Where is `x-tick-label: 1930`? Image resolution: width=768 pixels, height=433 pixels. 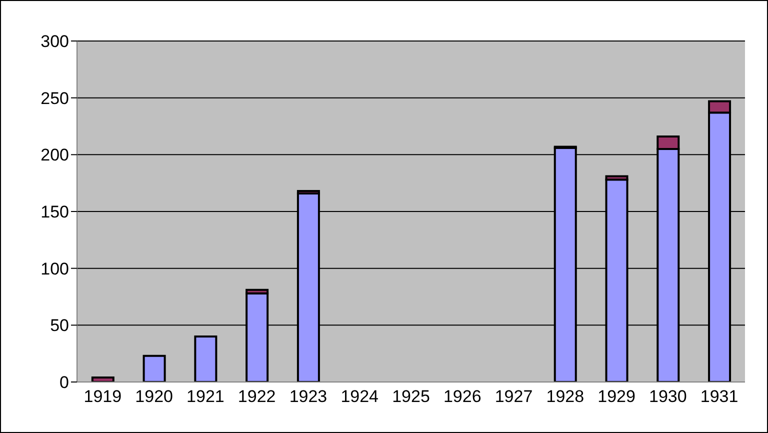 x-tick-label: 1930 is located at coordinates (668, 396).